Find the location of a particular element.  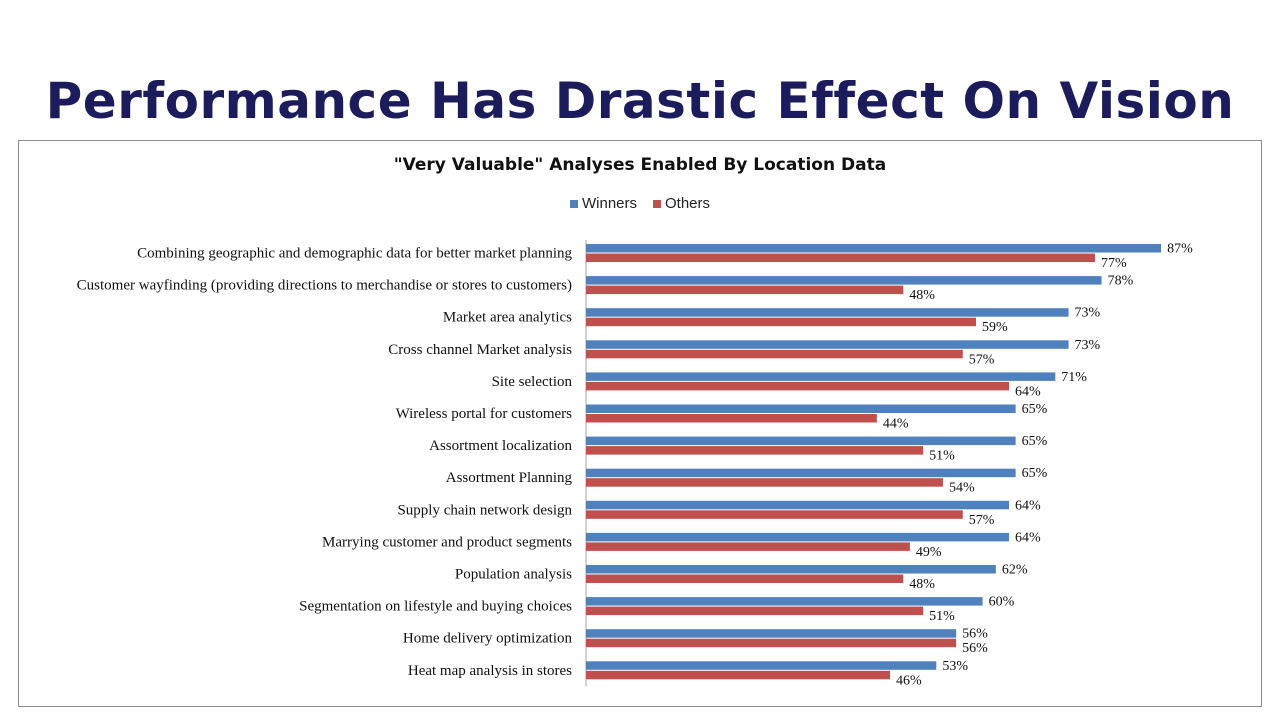

legend-label-winners: Winners is located at coordinates (609, 203).